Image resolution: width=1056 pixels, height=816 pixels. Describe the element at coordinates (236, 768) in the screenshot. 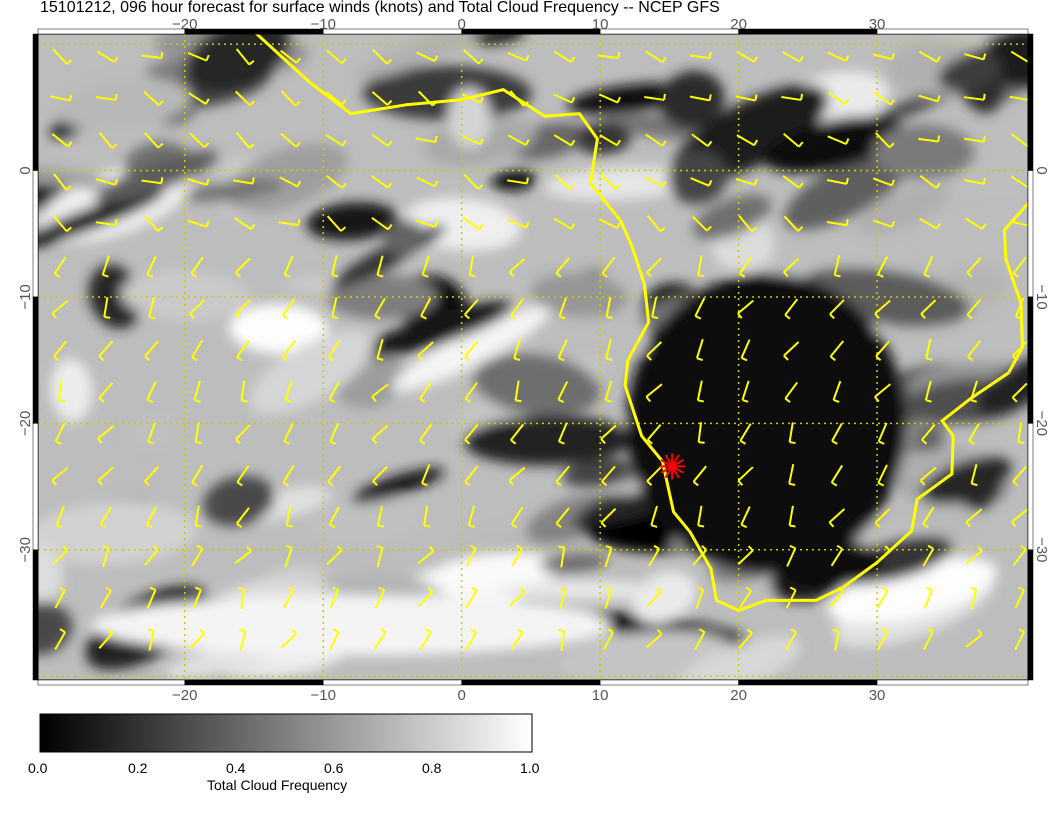

I see `colorbar-tick: 0.4` at that location.